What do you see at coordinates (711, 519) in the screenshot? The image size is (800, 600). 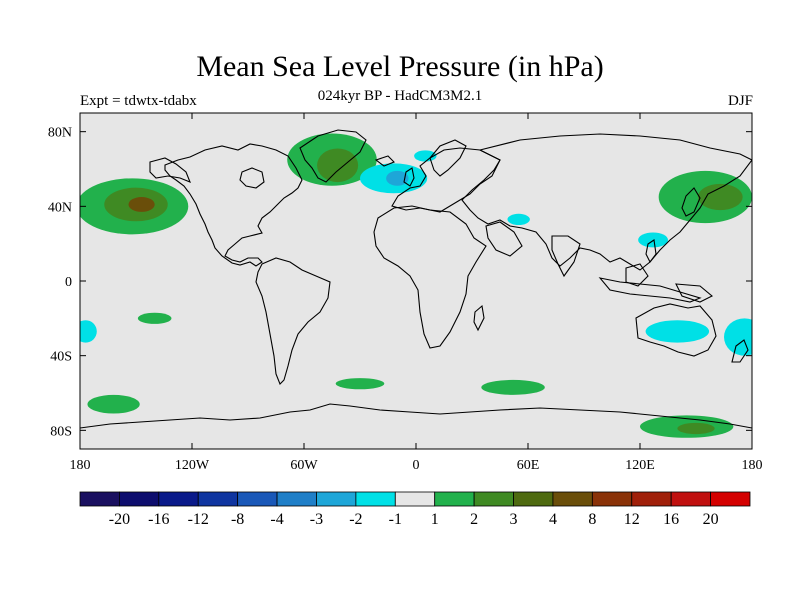 I see `colorbar-label-15: 20` at bounding box center [711, 519].